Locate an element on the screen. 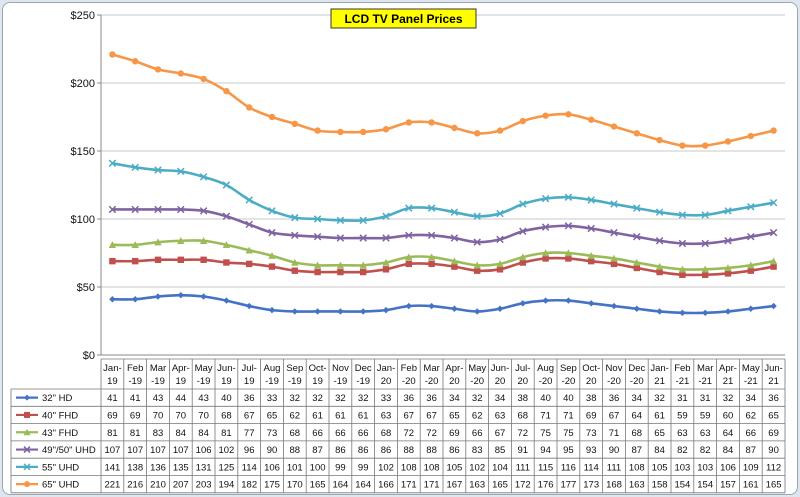  table-cell: 138 is located at coordinates (135, 467).